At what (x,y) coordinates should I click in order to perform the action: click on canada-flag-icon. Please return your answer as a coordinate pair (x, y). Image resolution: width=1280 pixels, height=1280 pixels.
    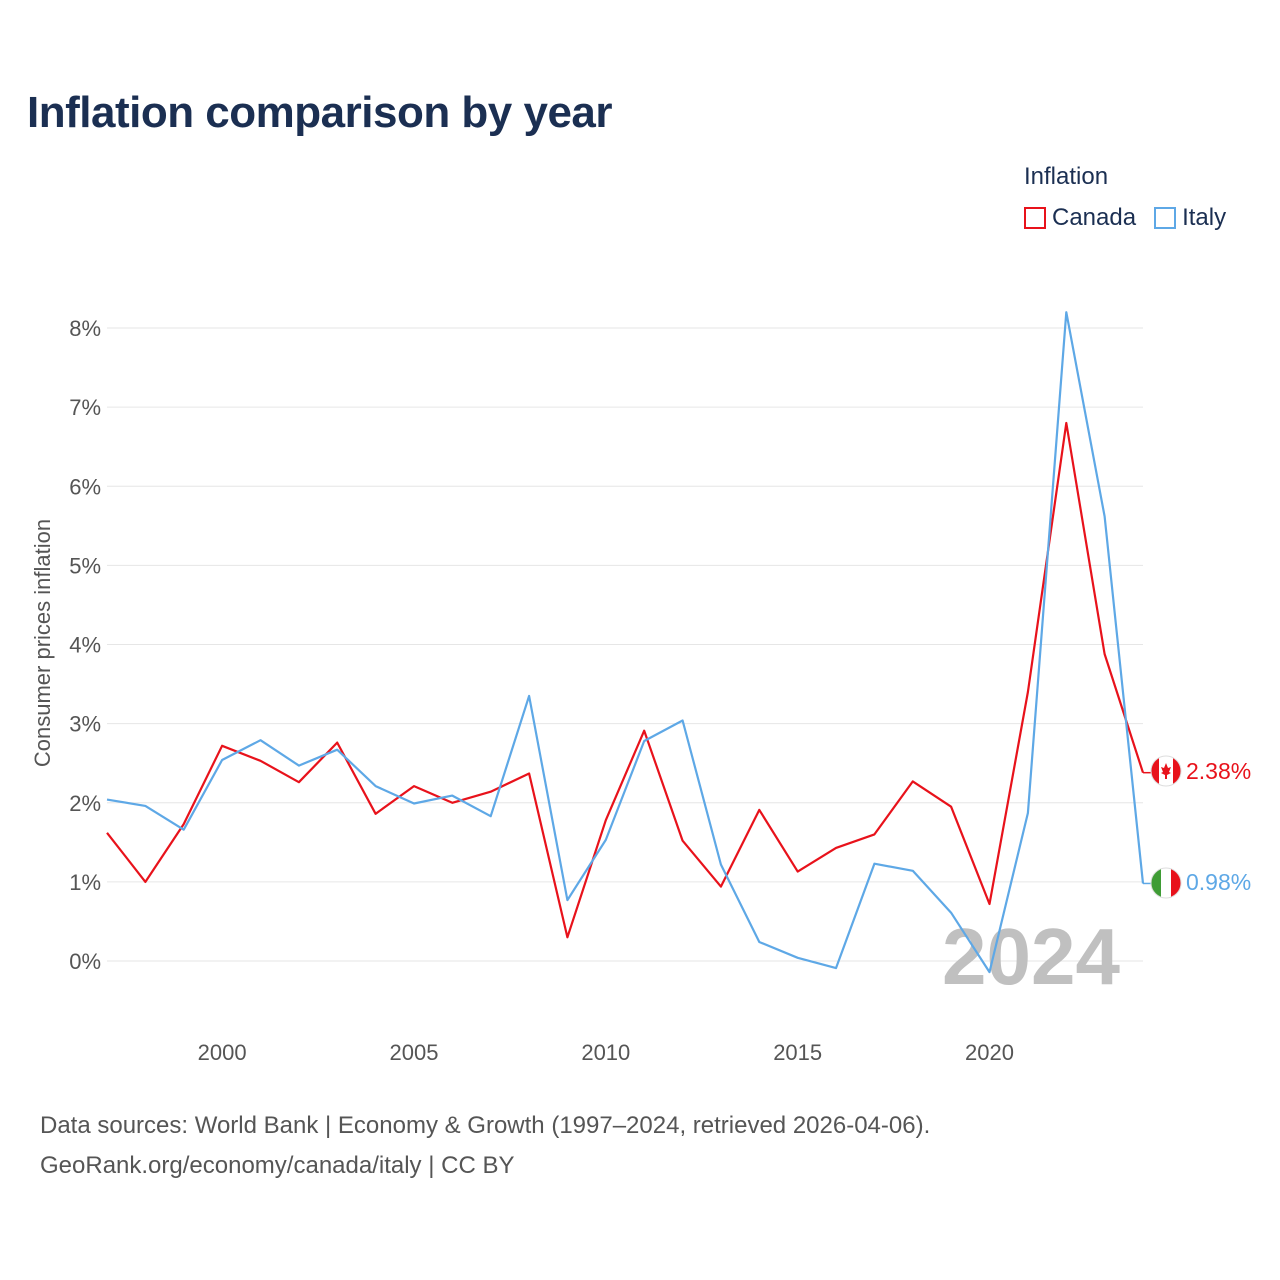
    Looking at the image, I should click on (1166, 771).